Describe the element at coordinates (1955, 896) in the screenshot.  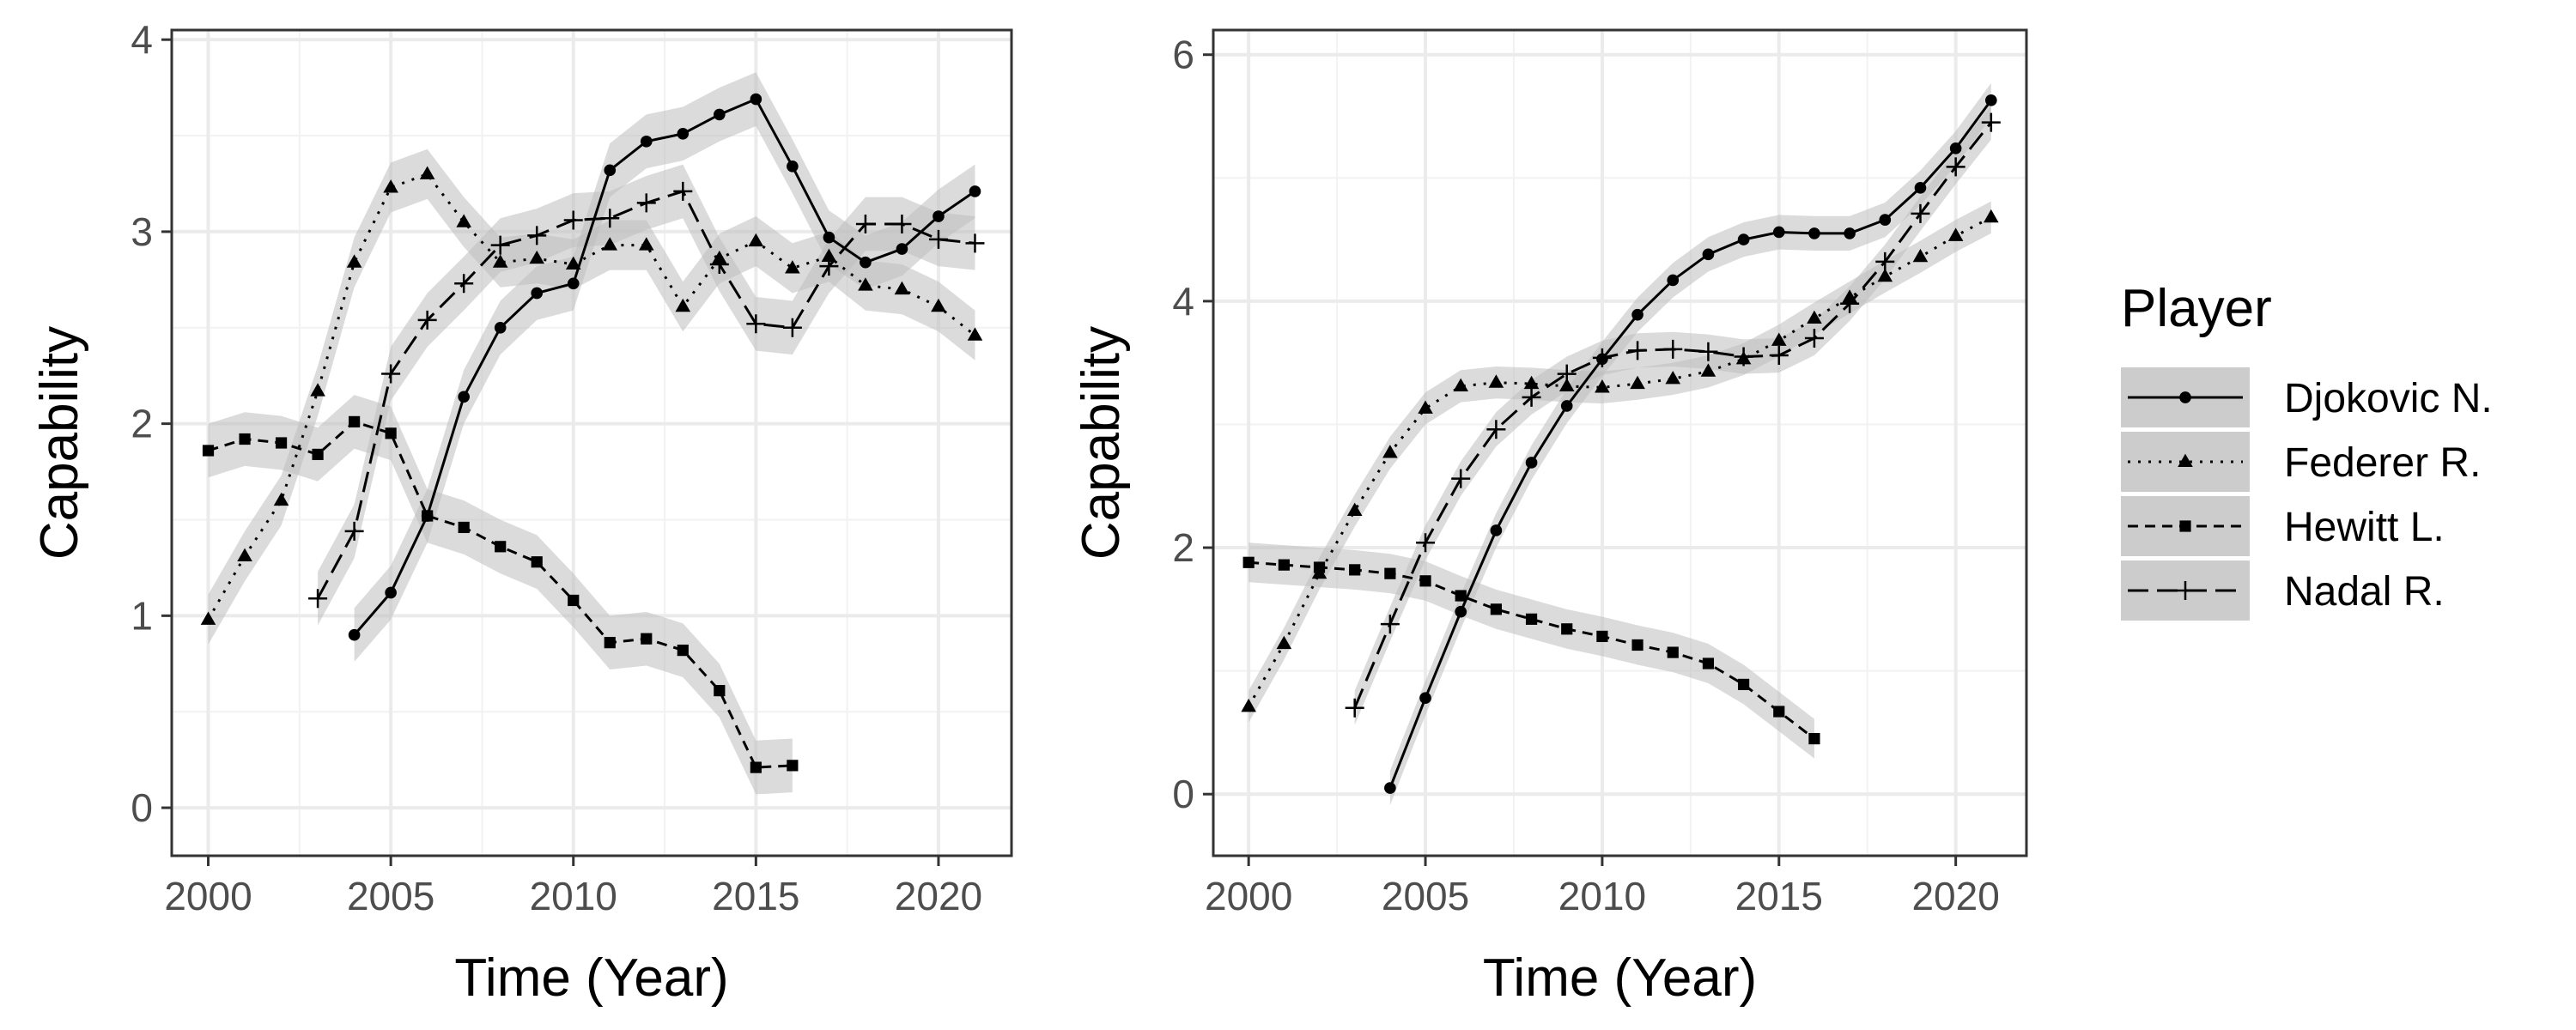
I see `x-tick-label: 2020` at that location.